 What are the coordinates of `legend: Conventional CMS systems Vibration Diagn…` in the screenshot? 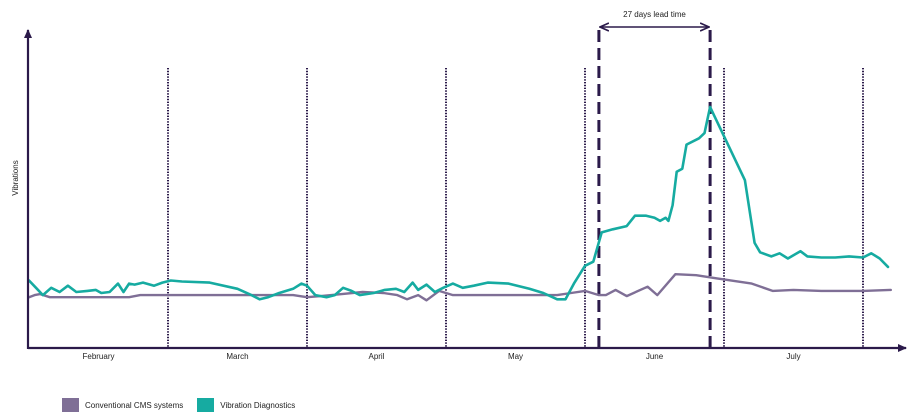 It's located at (178, 405).